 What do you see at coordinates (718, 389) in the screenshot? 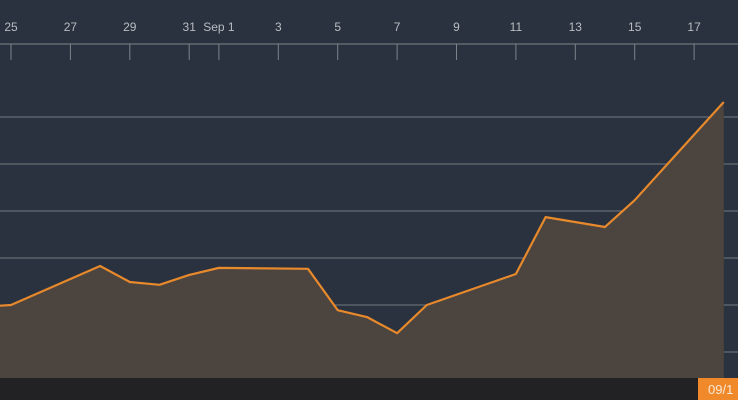
I see `crosshair-date-label: 09/1` at bounding box center [718, 389].